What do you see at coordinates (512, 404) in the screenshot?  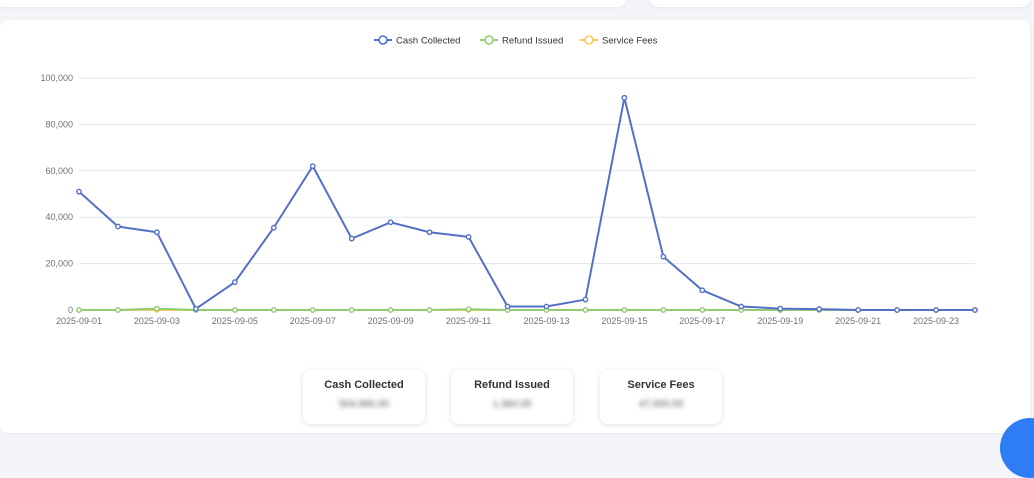 I see `summary-value: 1,384.00` at bounding box center [512, 404].